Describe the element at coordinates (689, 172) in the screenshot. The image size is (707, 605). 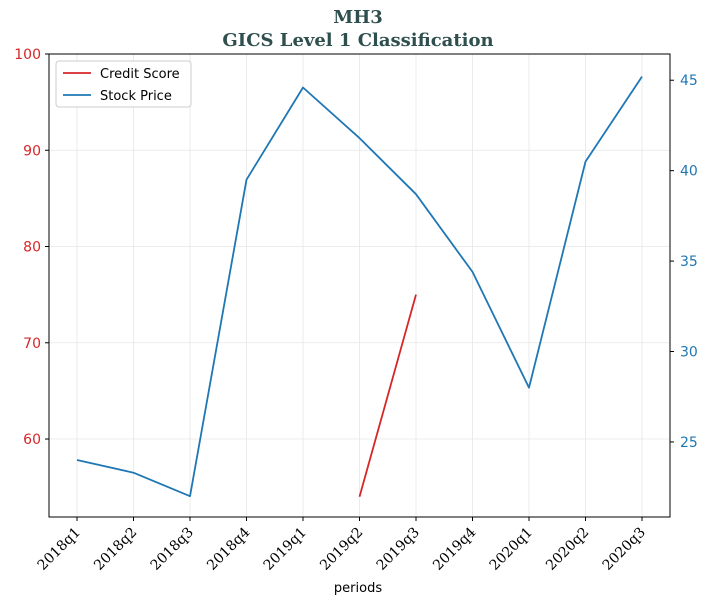
I see `right-tick-label: 40` at that location.